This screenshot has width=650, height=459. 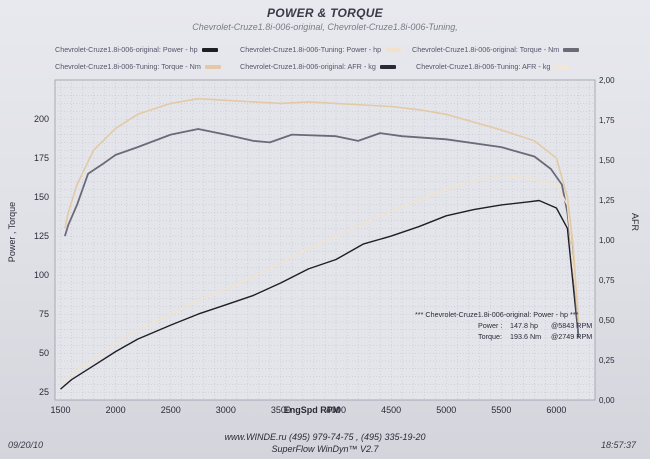 What do you see at coordinates (490, 325) in the screenshot?
I see `info-power-label: Power :` at bounding box center [490, 325].